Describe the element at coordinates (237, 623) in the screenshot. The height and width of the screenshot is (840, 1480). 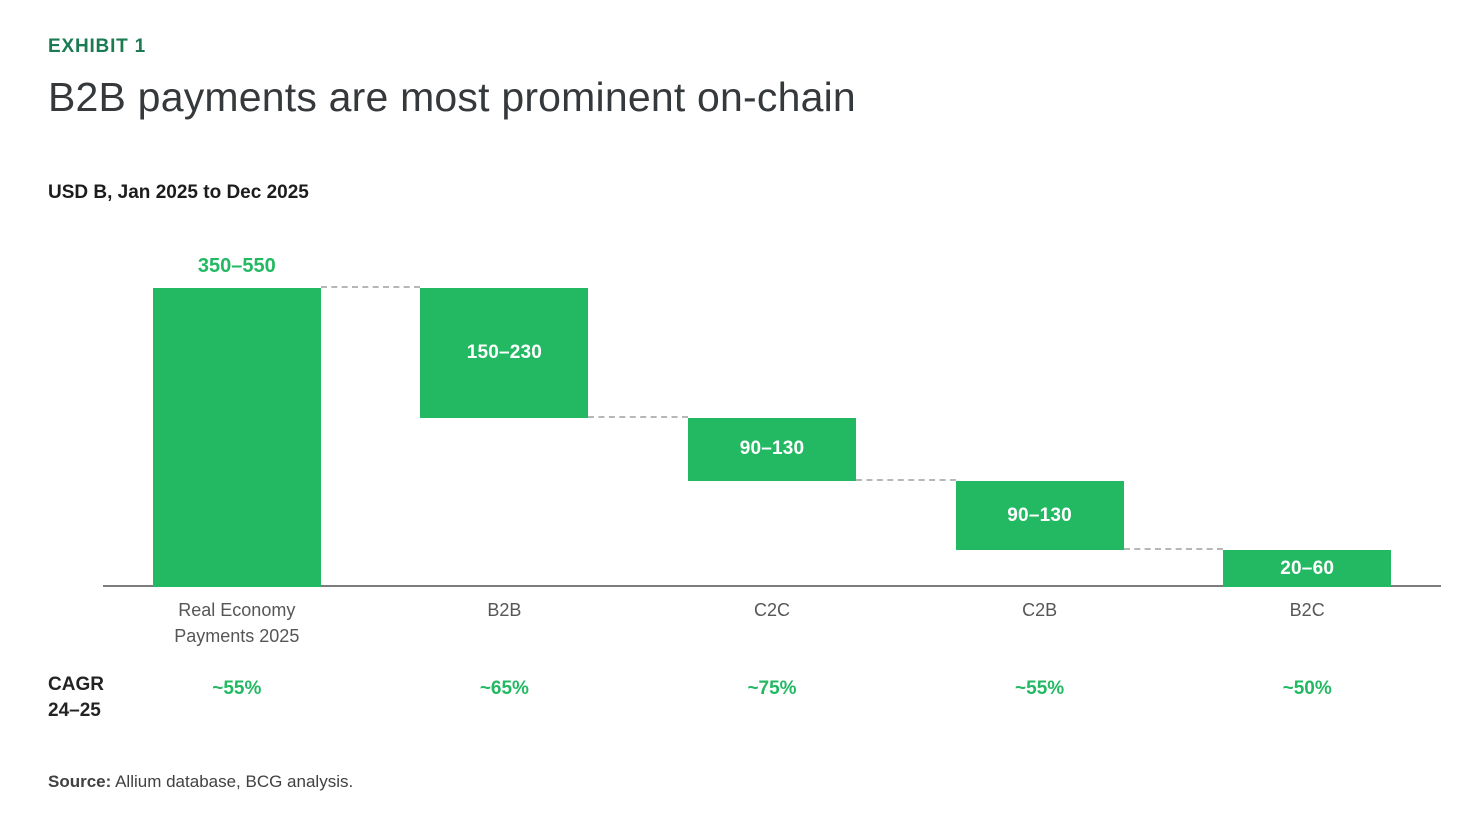
I see `x-axis-category-label: Real Economy Payments 2025` at that location.